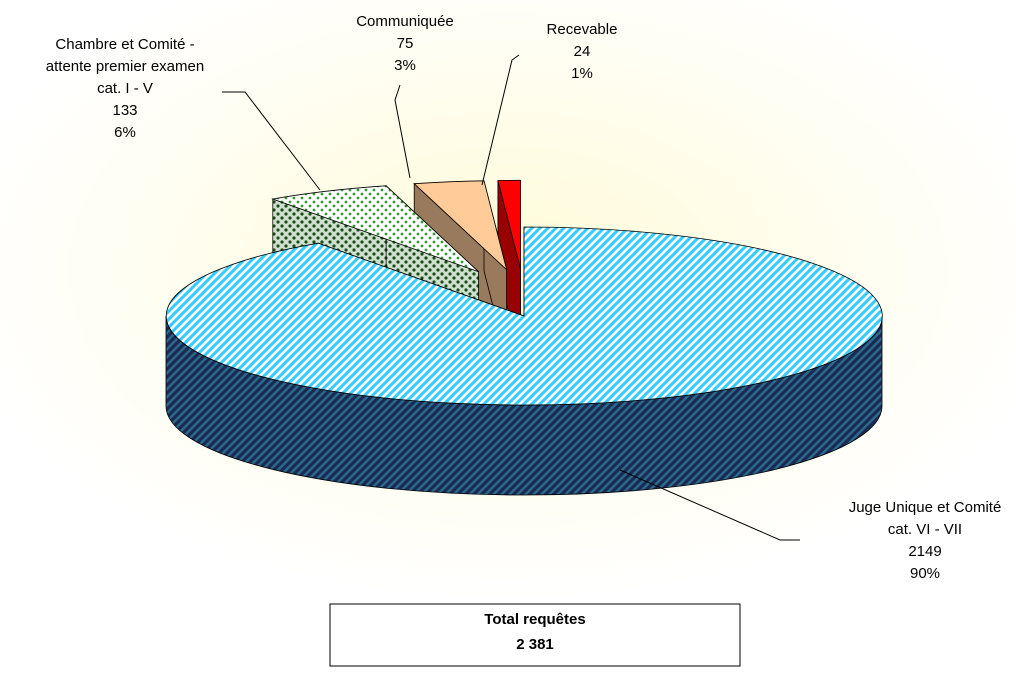  What do you see at coordinates (582, 51) in the screenshot?
I see `value-label: 24` at bounding box center [582, 51].